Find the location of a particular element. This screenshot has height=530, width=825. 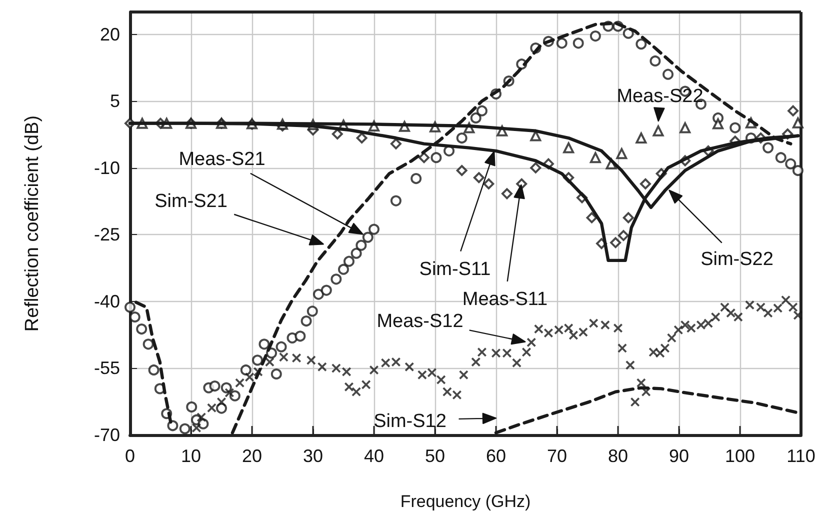

x-tick-label: 70 is located at coordinates (557, 456).